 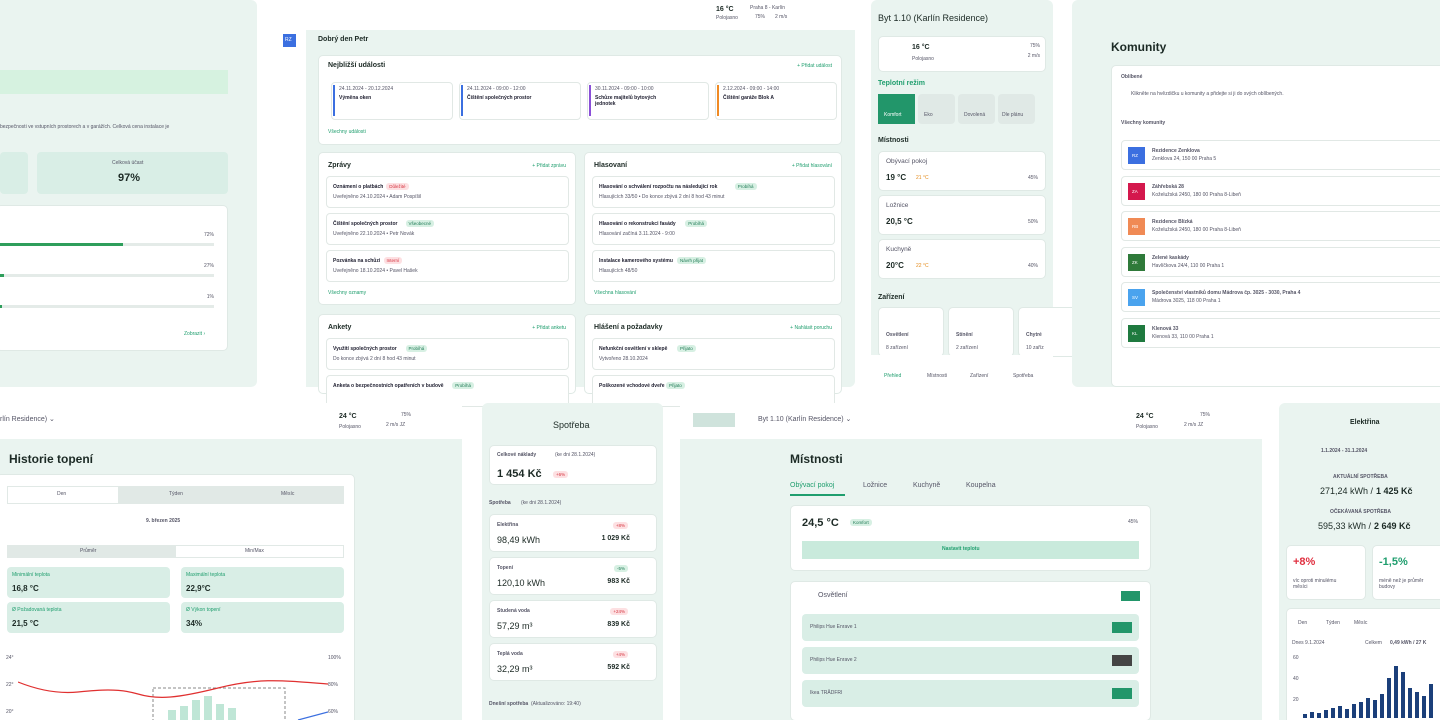 What do you see at coordinates (833, 595) in the screenshot?
I see `section-title: Osvětlení` at bounding box center [833, 595].